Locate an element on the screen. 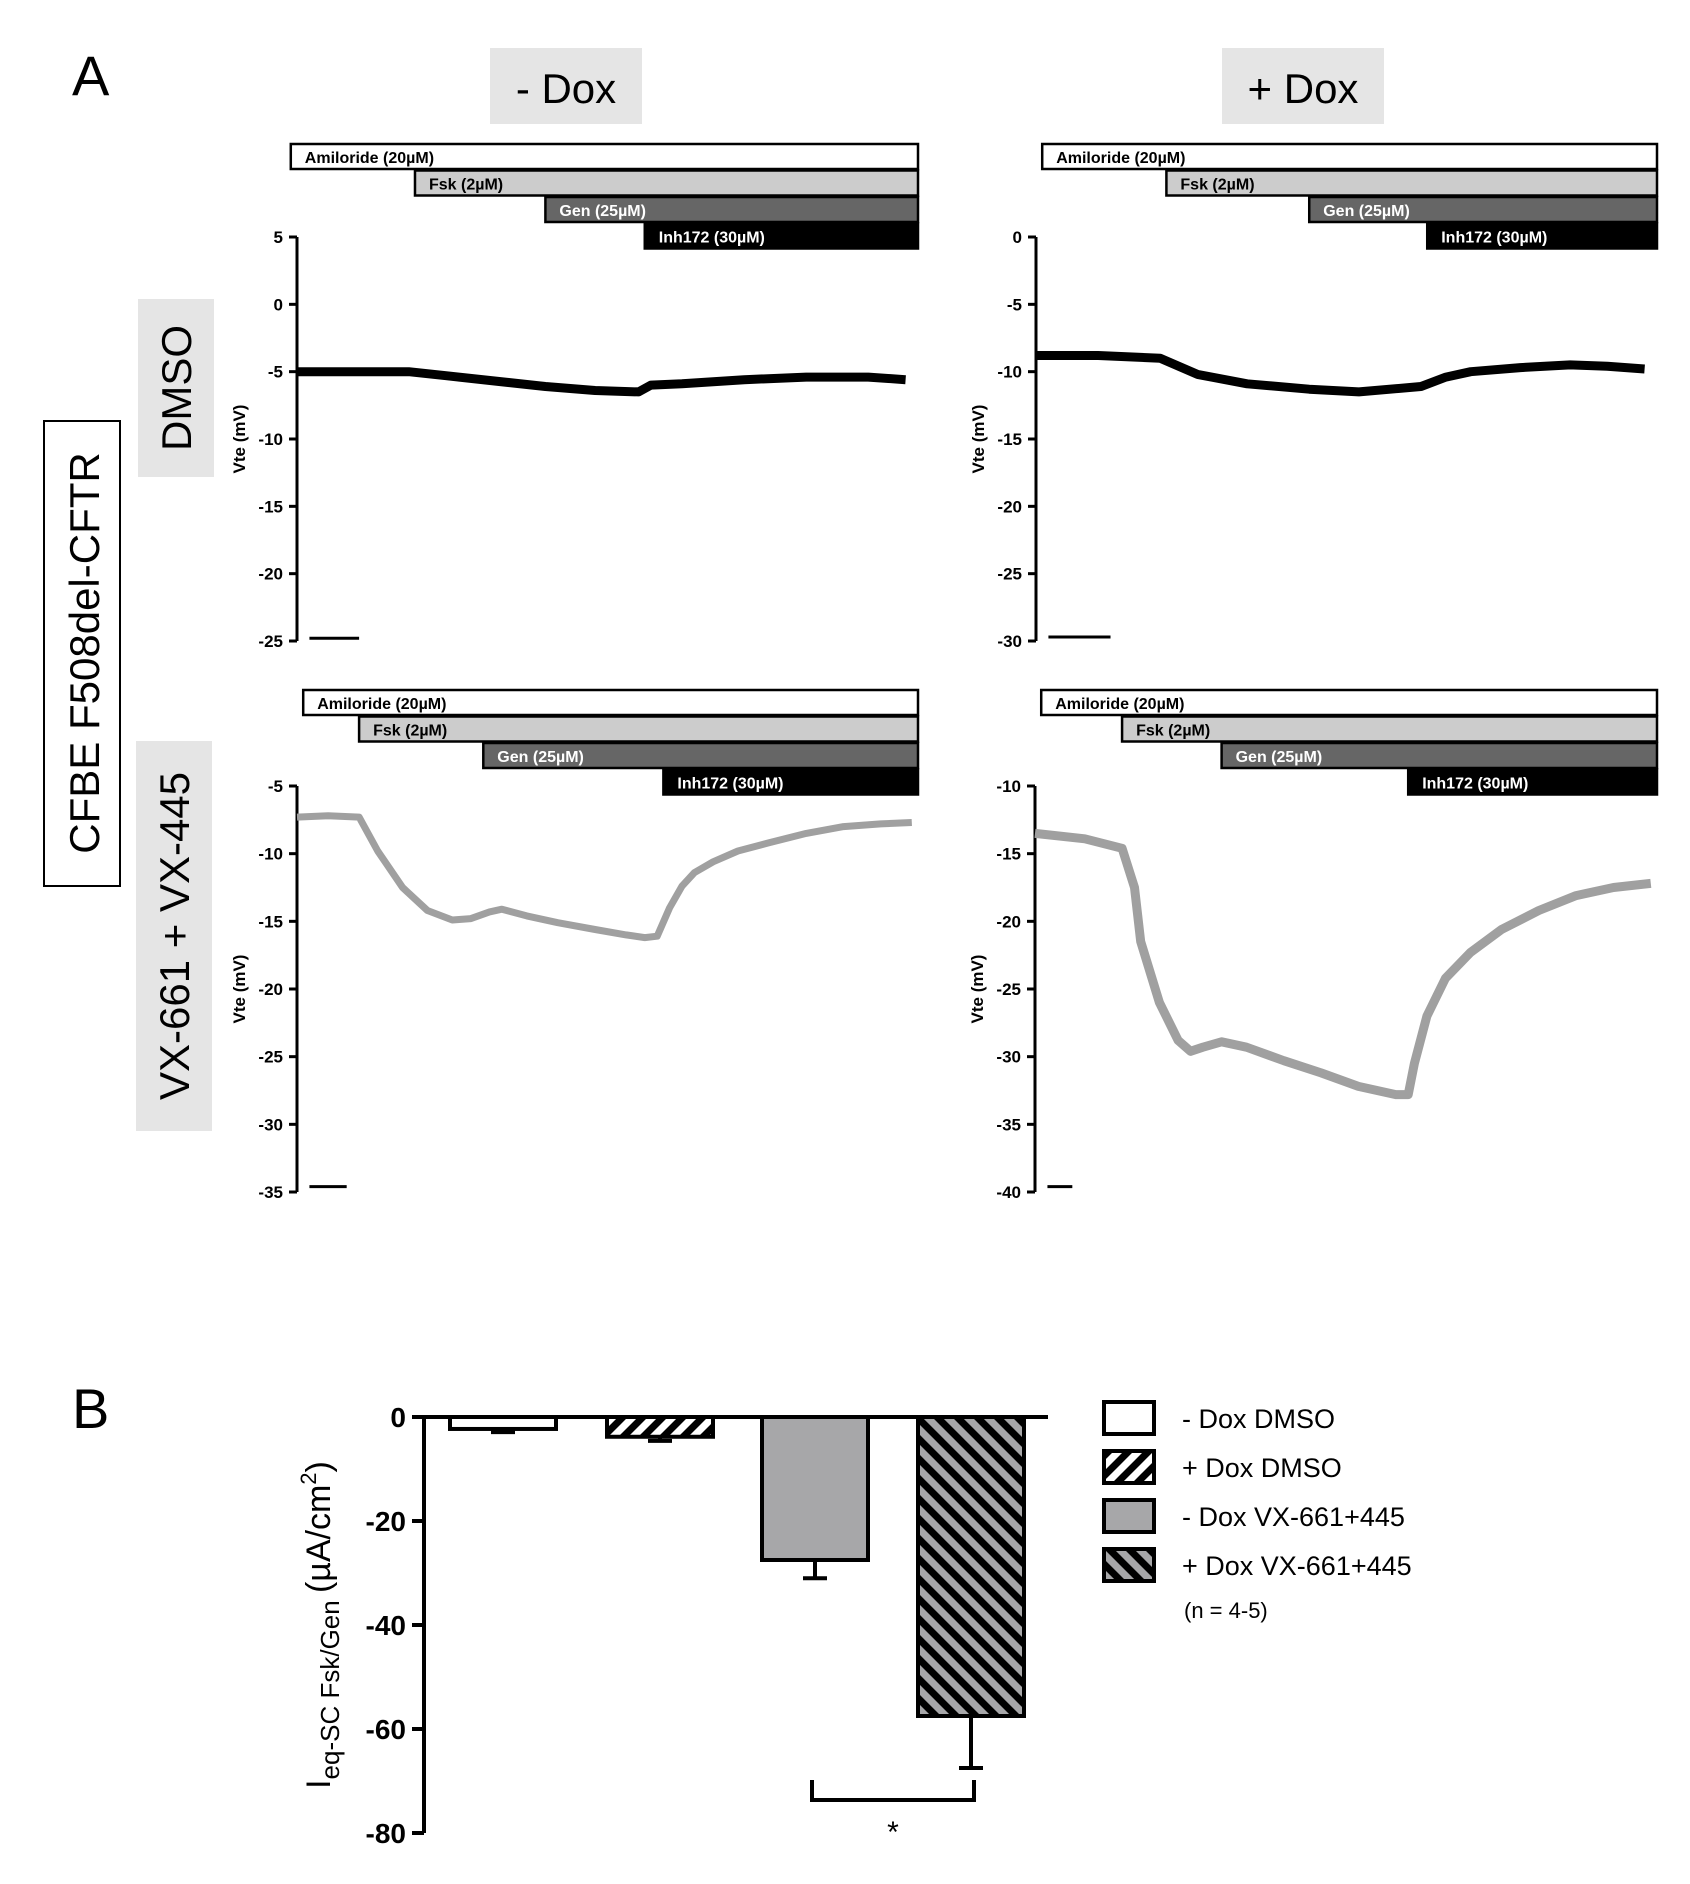  y-tick-label: -80 is located at coordinates (386, 1833).